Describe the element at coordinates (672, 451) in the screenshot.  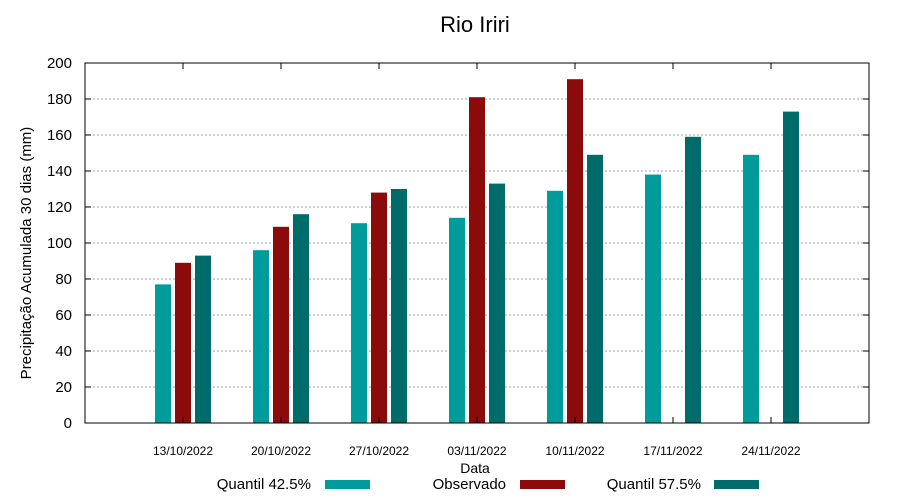
I see `x-tick-label: 17/11/2022` at that location.